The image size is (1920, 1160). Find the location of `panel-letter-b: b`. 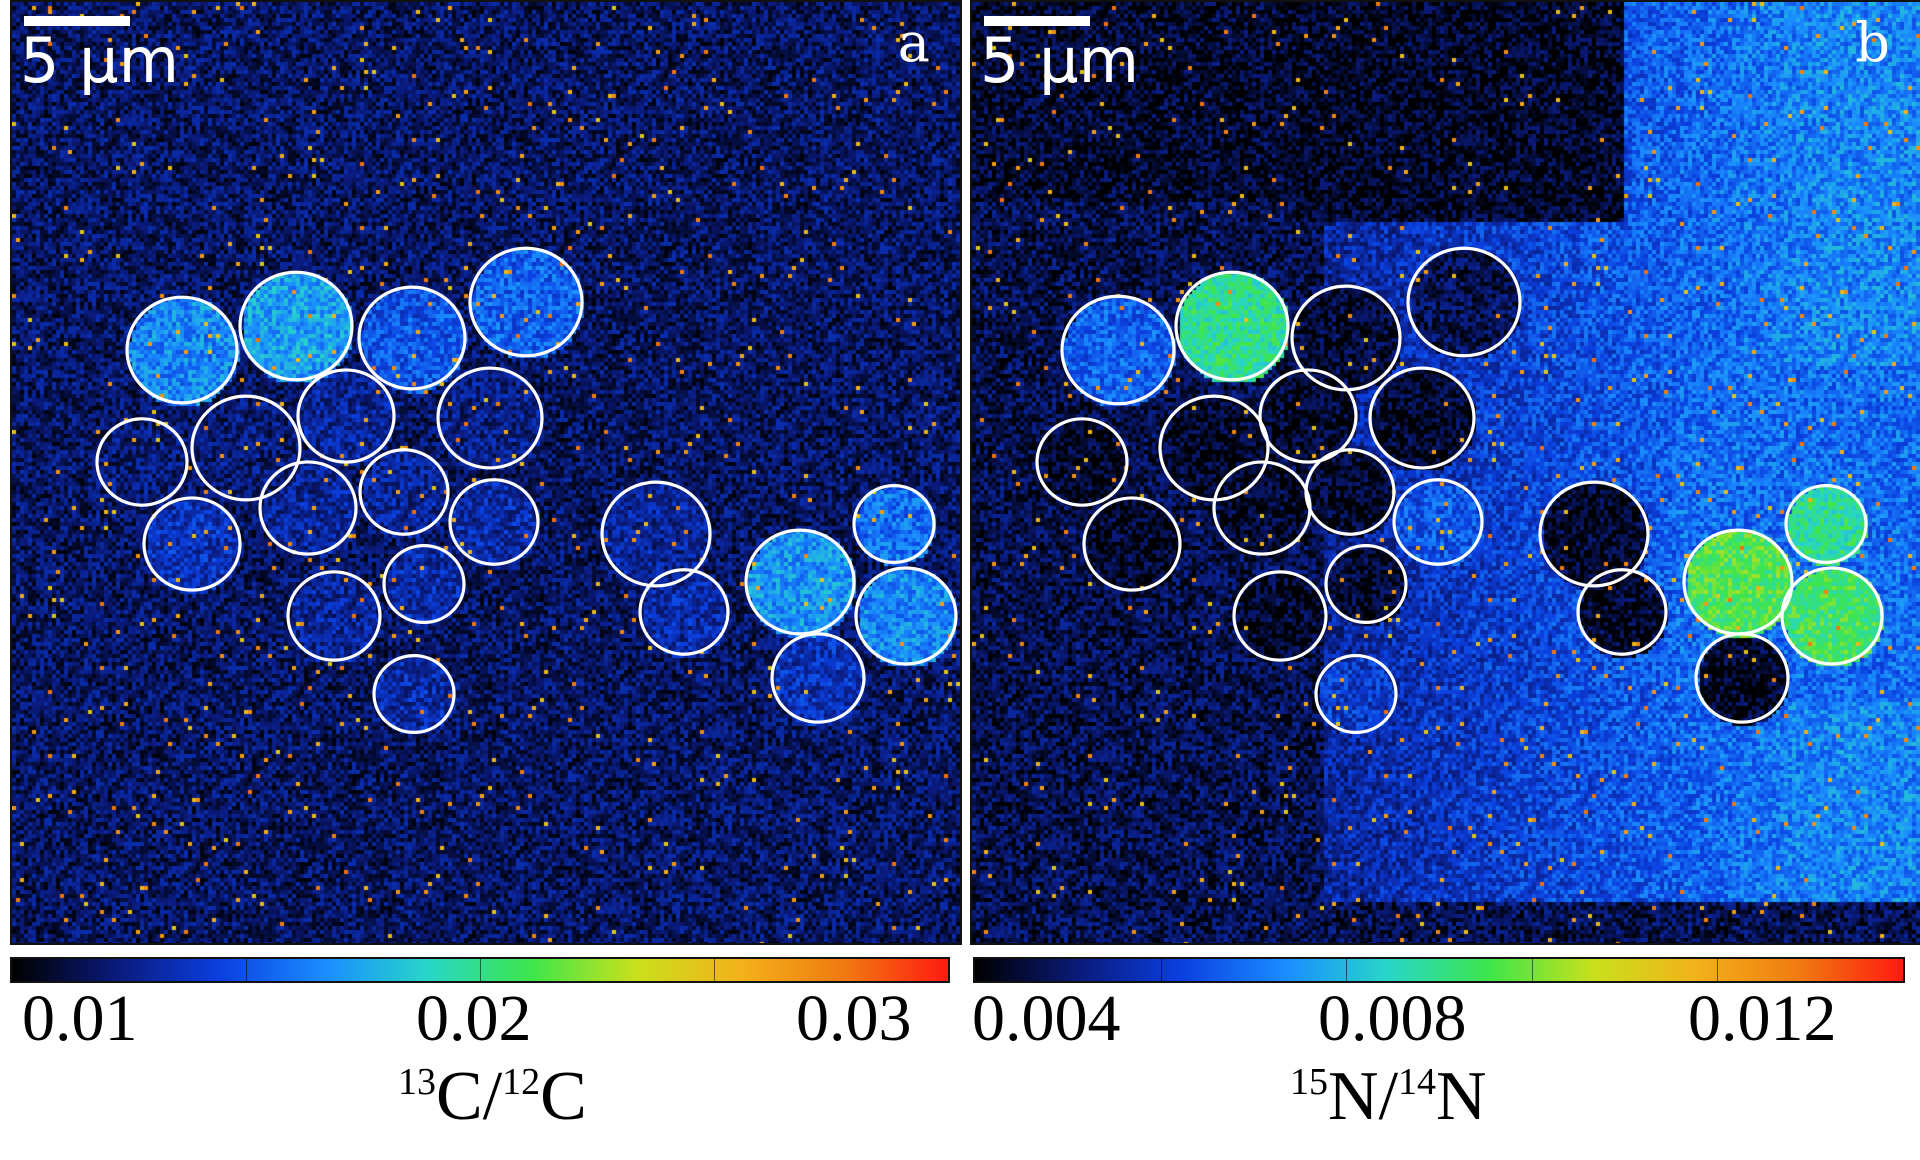

panel-letter-b: b is located at coordinates (1872, 42).